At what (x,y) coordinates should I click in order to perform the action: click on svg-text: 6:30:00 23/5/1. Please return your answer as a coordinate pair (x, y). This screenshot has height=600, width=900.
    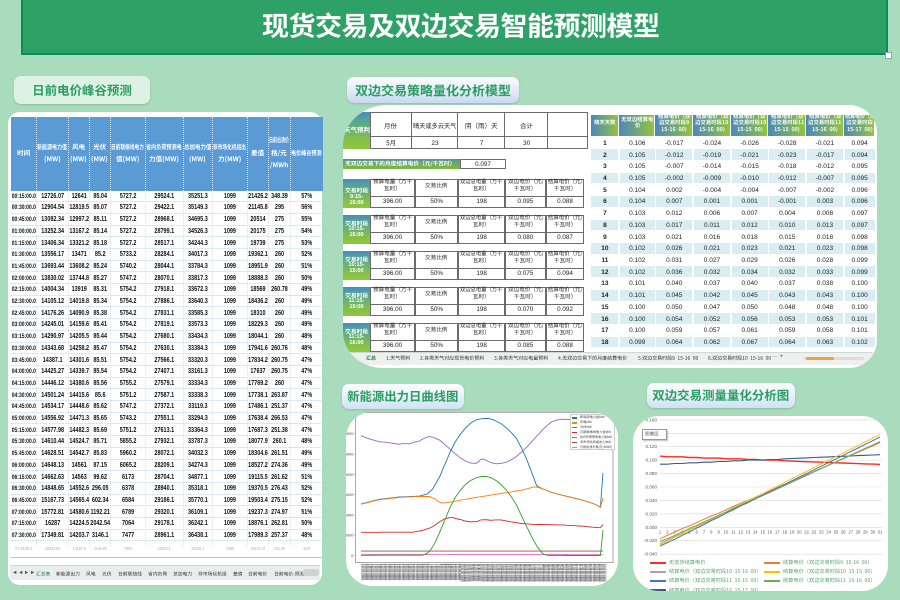
    Looking at the image, I should click on (427, 572).